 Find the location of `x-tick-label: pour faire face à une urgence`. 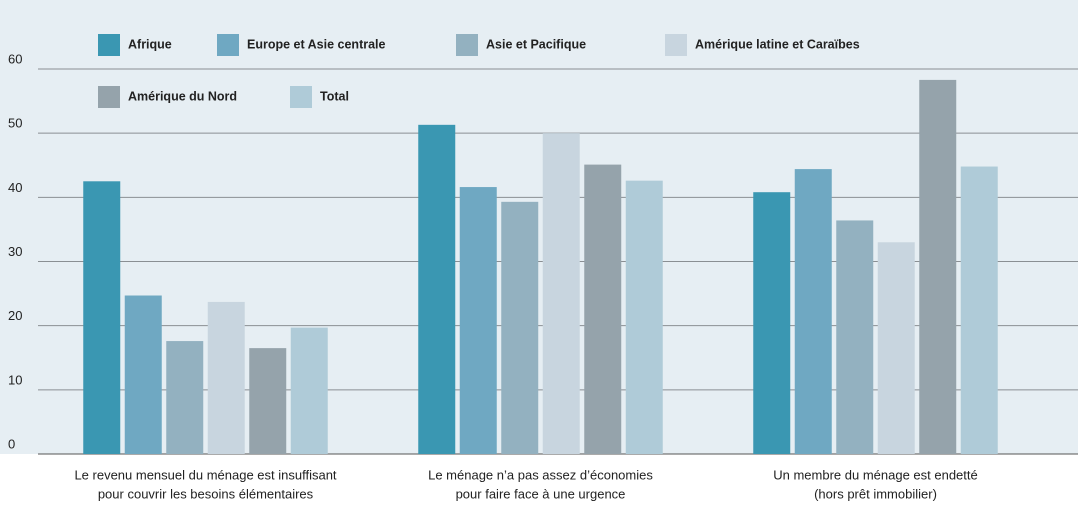

x-tick-label: pour faire face à une urgence is located at coordinates (541, 493).